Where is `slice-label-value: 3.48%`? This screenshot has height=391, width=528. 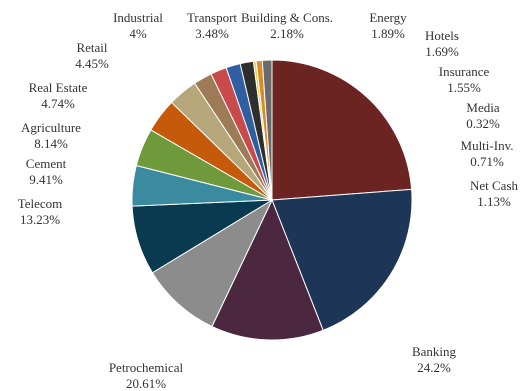
slice-label-value: 3.48% is located at coordinates (212, 33).